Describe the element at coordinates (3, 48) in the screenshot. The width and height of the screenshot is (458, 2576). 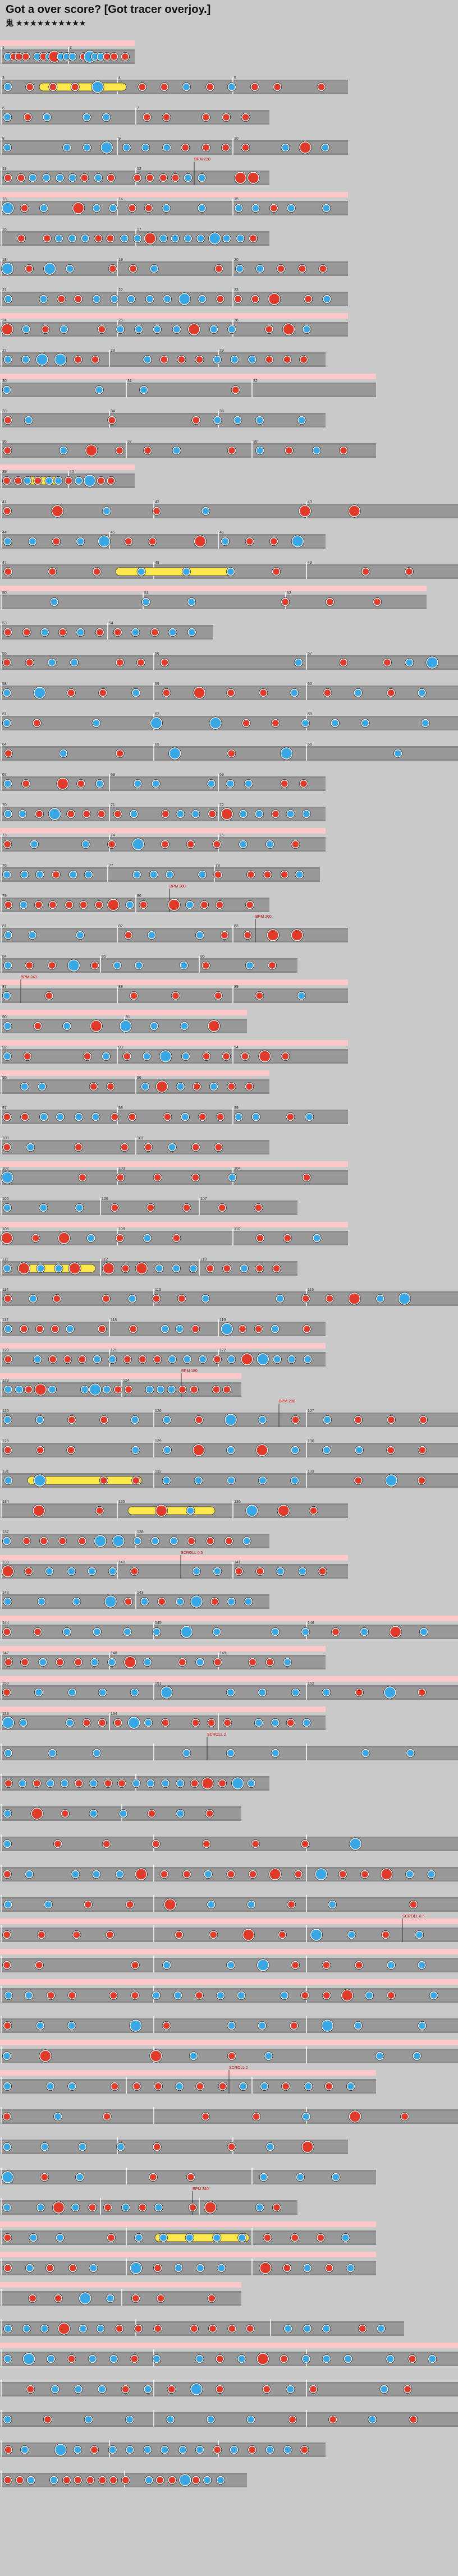
I see `measure-number: 1` at that location.